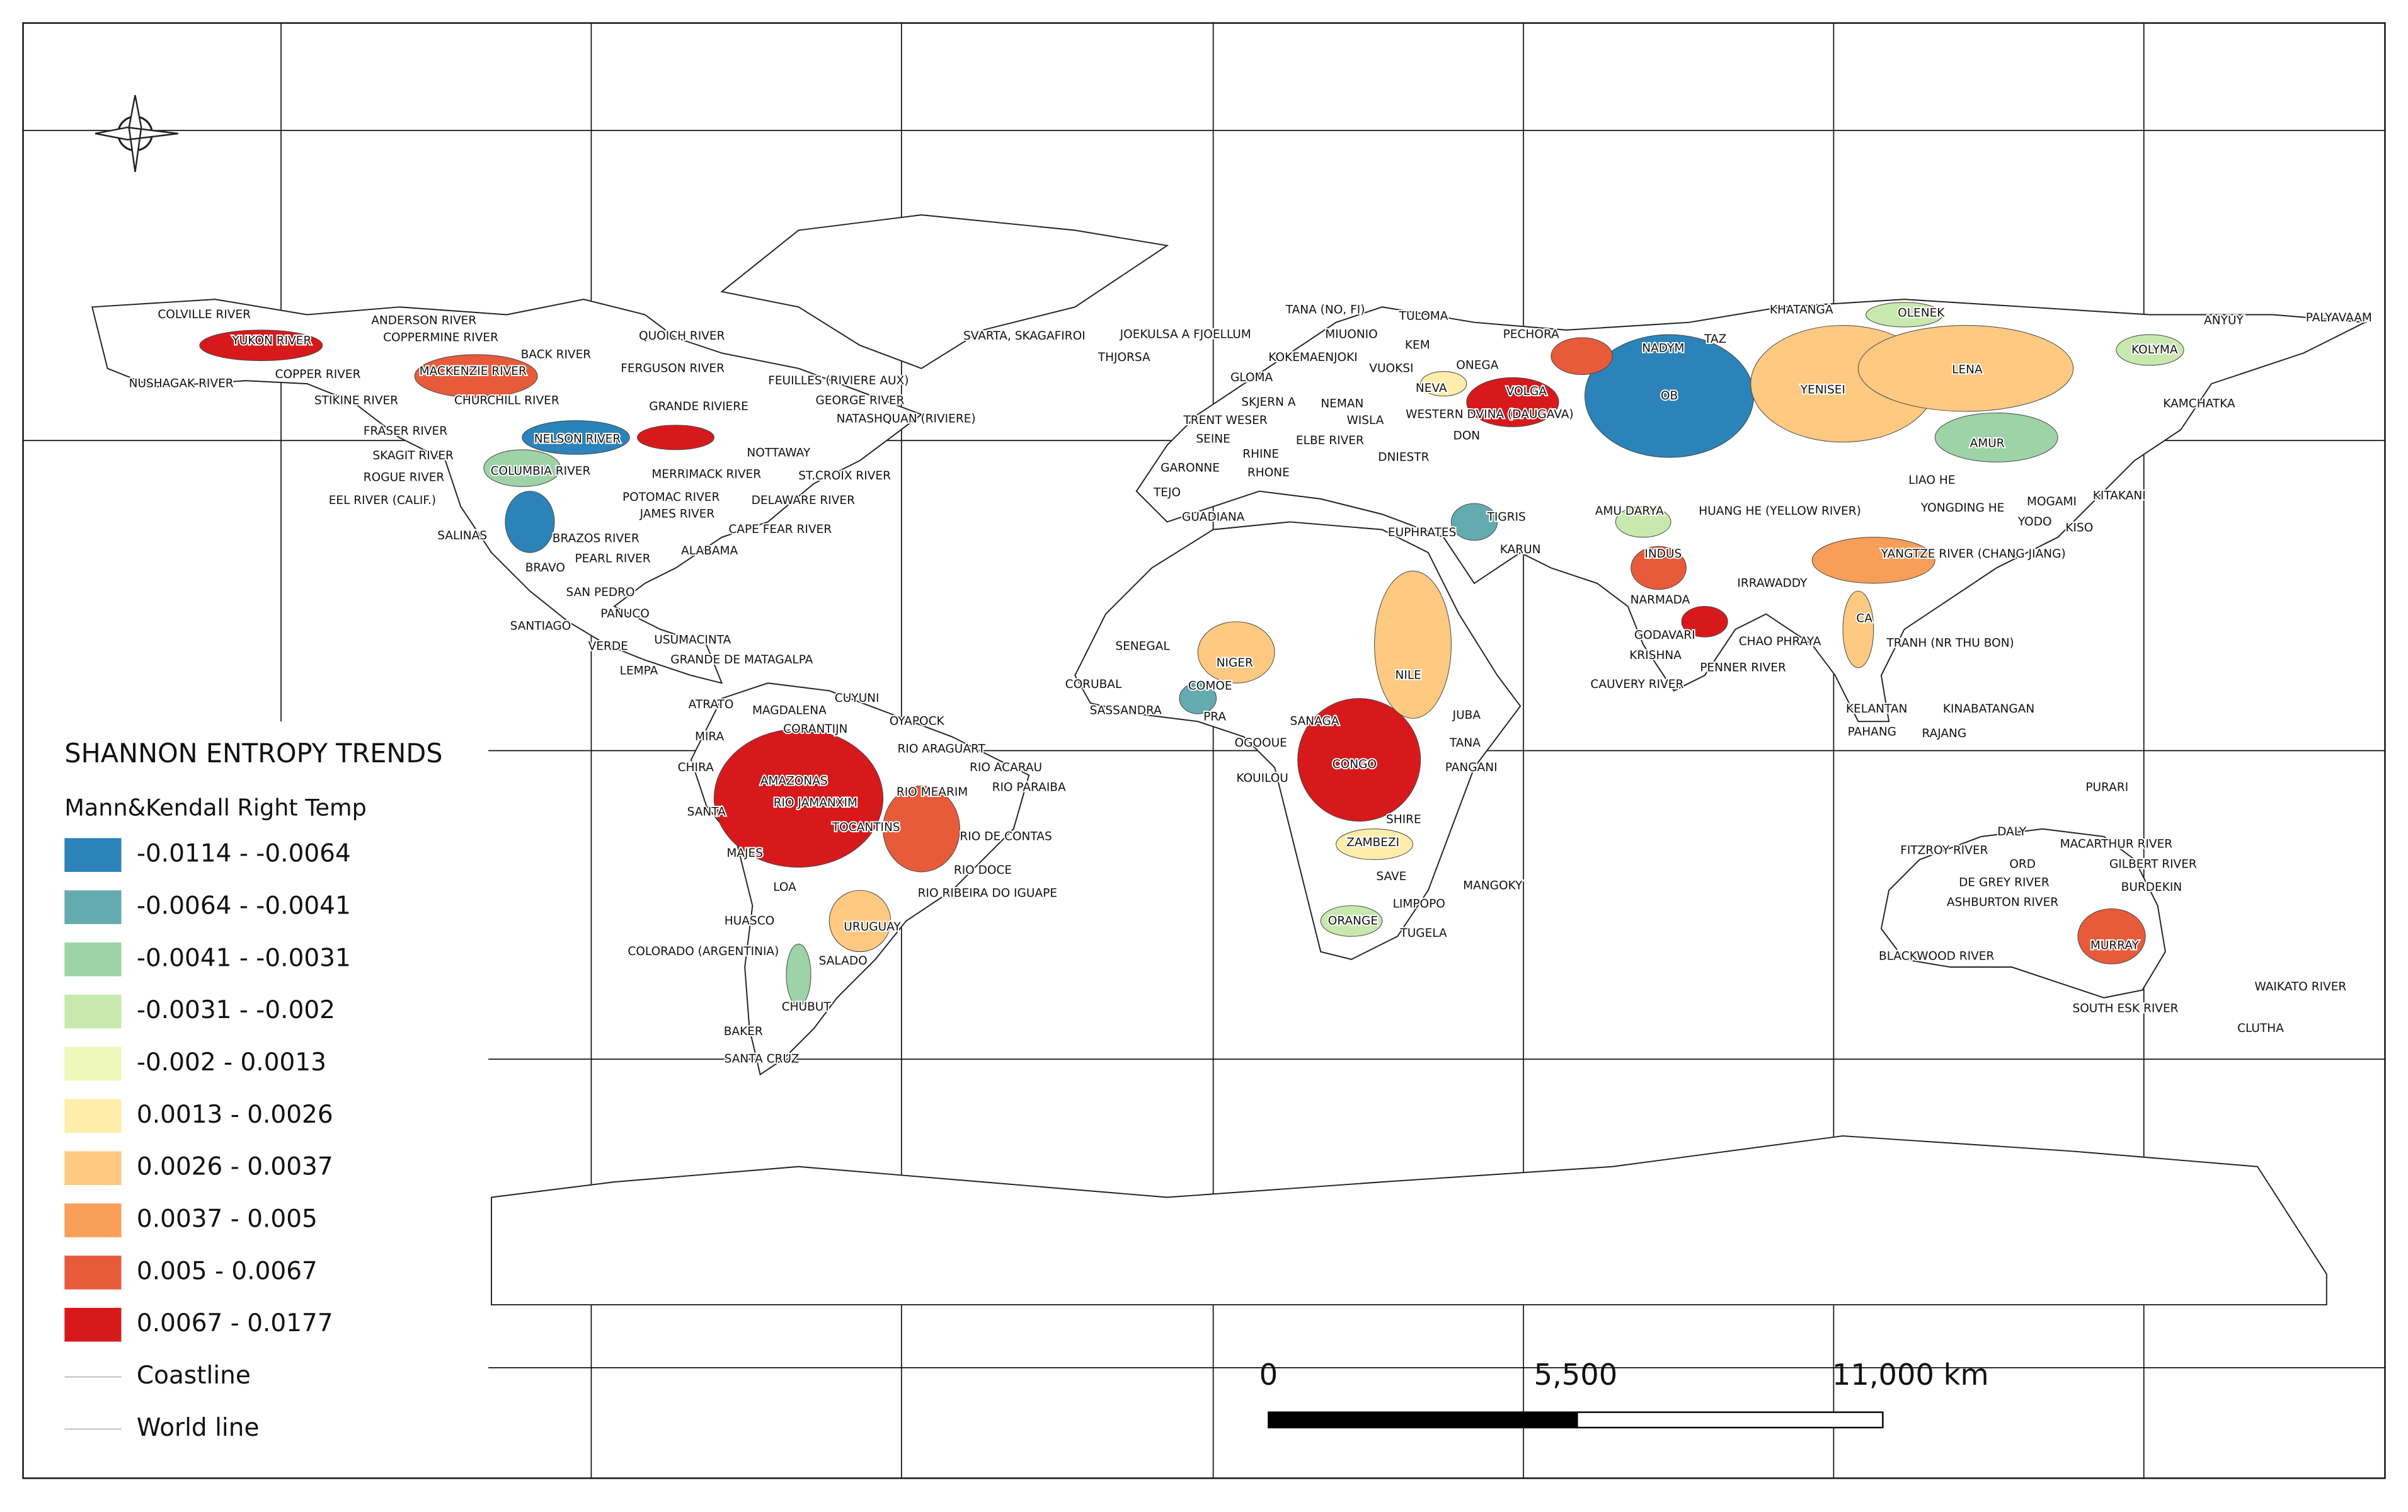  What do you see at coordinates (1419, 904) in the screenshot?
I see `river-label: LIMPOPO` at bounding box center [1419, 904].